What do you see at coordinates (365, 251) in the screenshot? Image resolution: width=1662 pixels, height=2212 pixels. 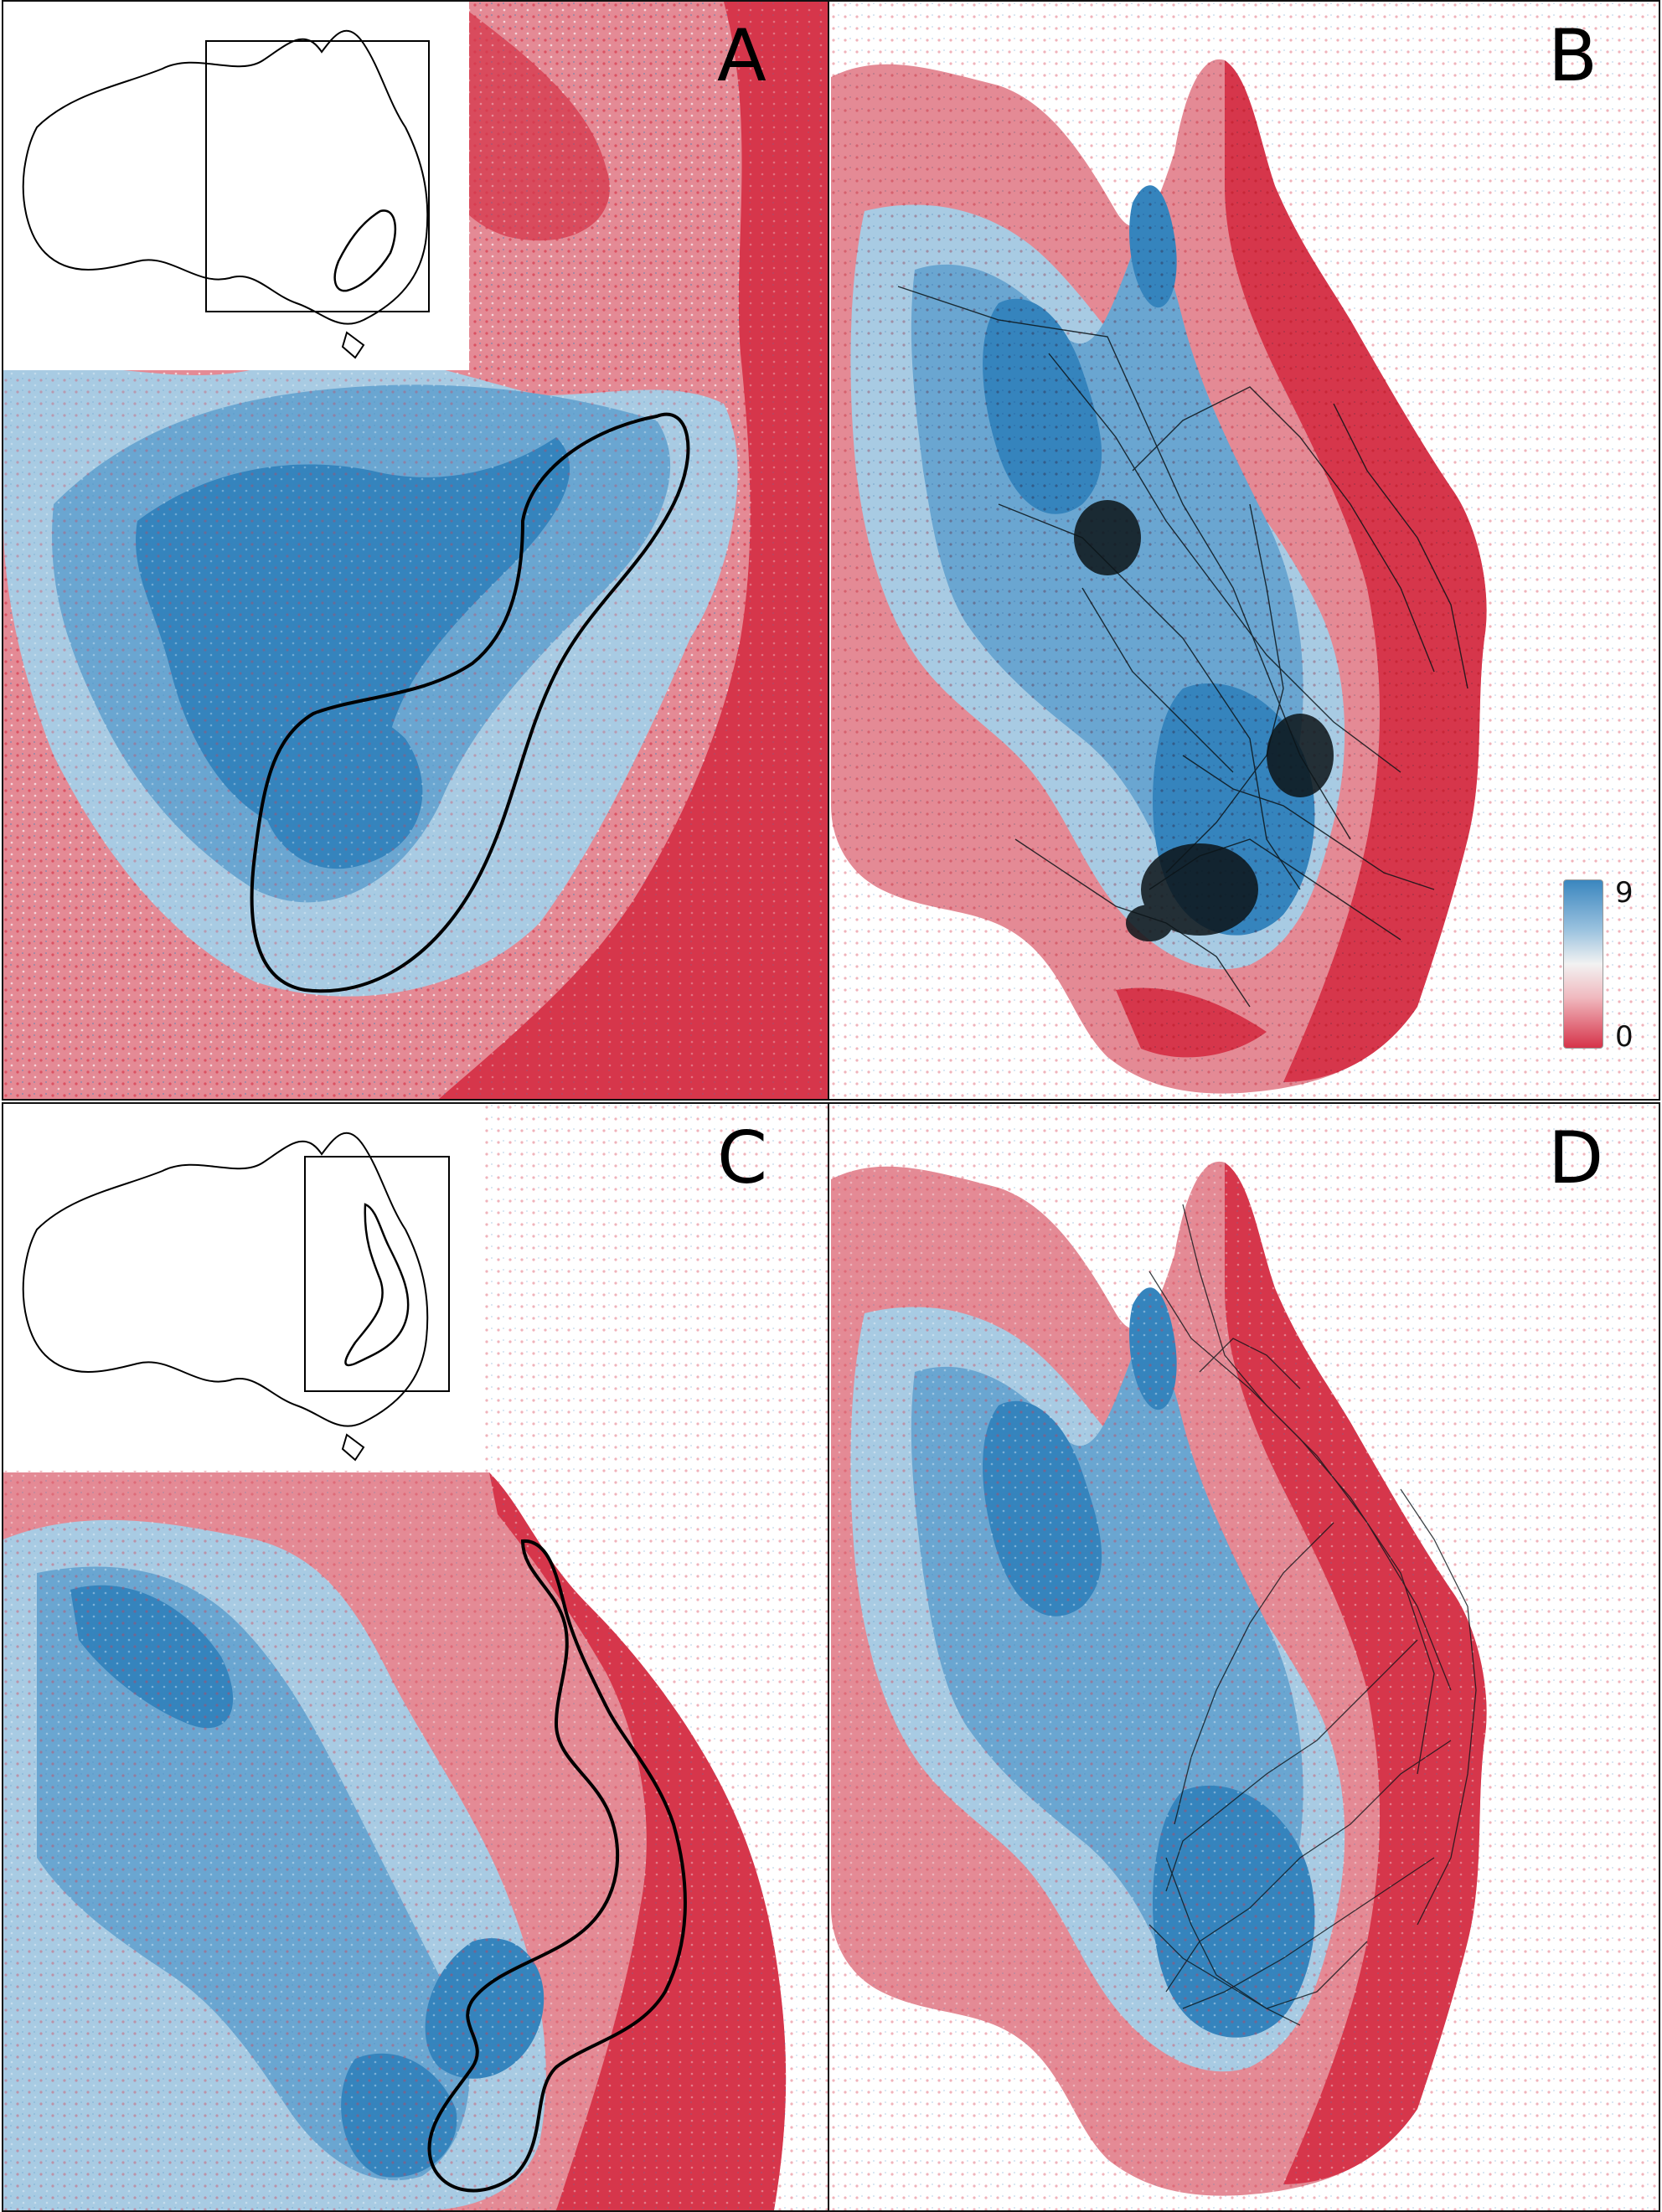 I see `inset-range-outline` at bounding box center [365, 251].